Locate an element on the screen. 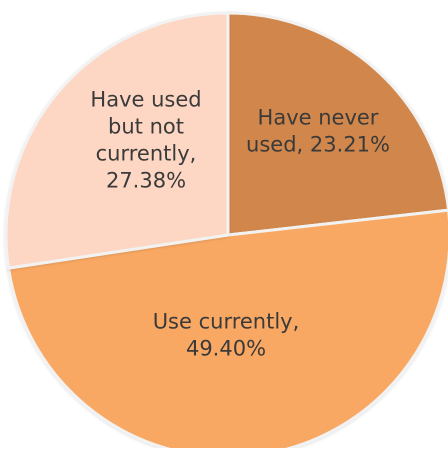 The height and width of the screenshot is (452, 448). slice-label-line: 49.40% is located at coordinates (226, 349).